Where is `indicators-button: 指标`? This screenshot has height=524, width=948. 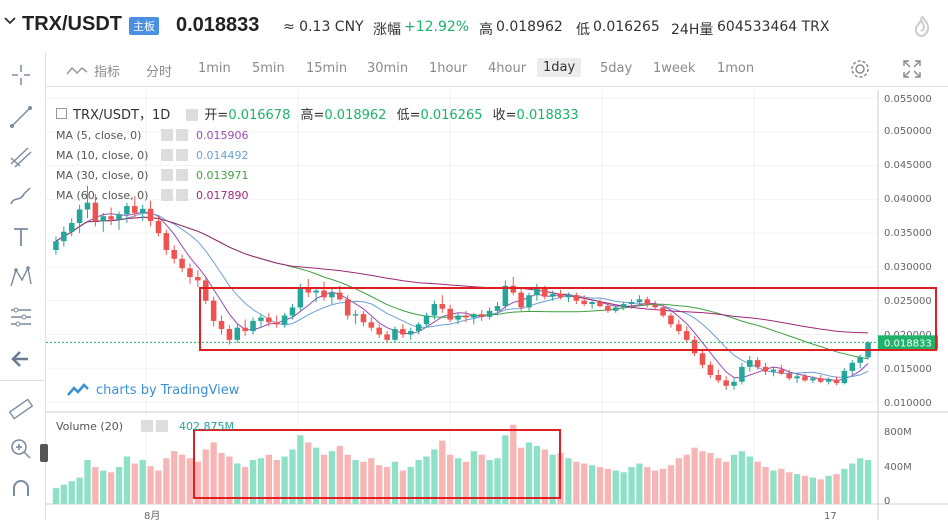 indicators-button: 指标 is located at coordinates (107, 72).